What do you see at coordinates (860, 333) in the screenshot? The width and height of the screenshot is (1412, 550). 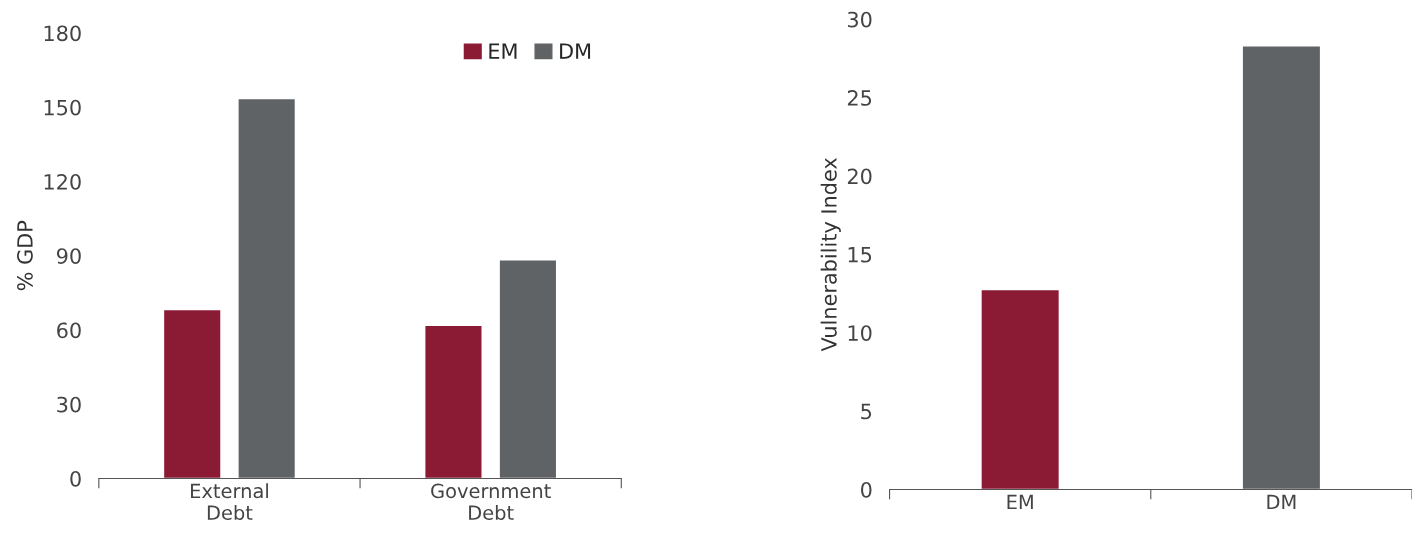 I see `y-tick-label: 10` at bounding box center [860, 333].